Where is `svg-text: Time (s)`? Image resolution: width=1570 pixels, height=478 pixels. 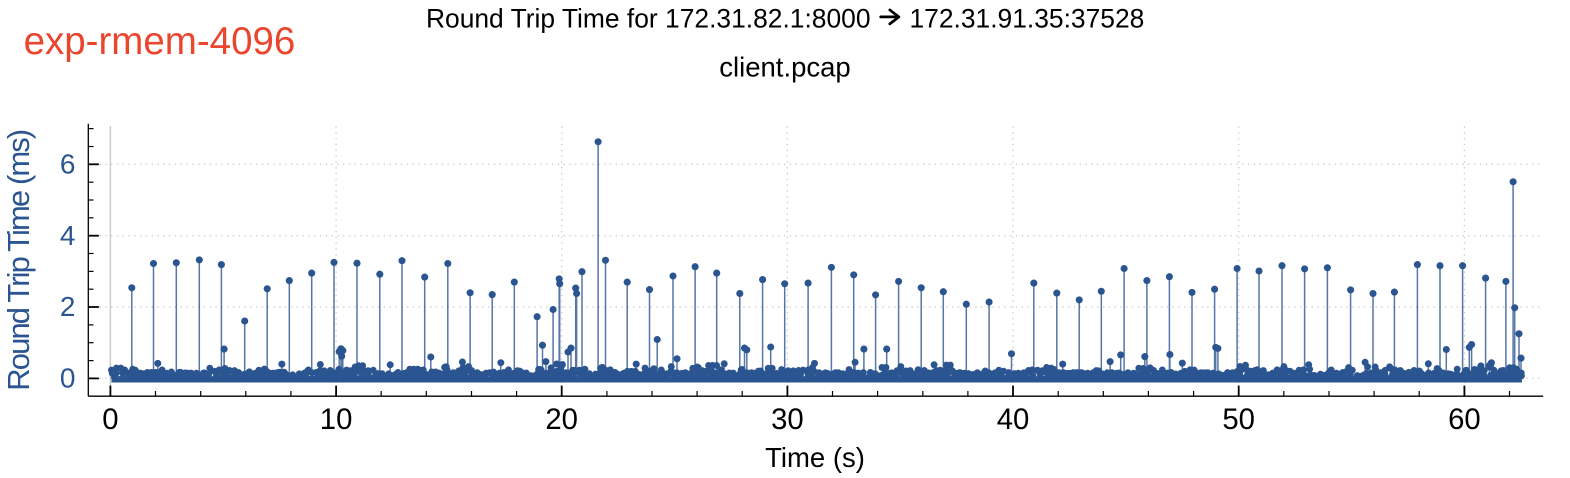
svg-text: Time (s) is located at coordinates (815, 457).